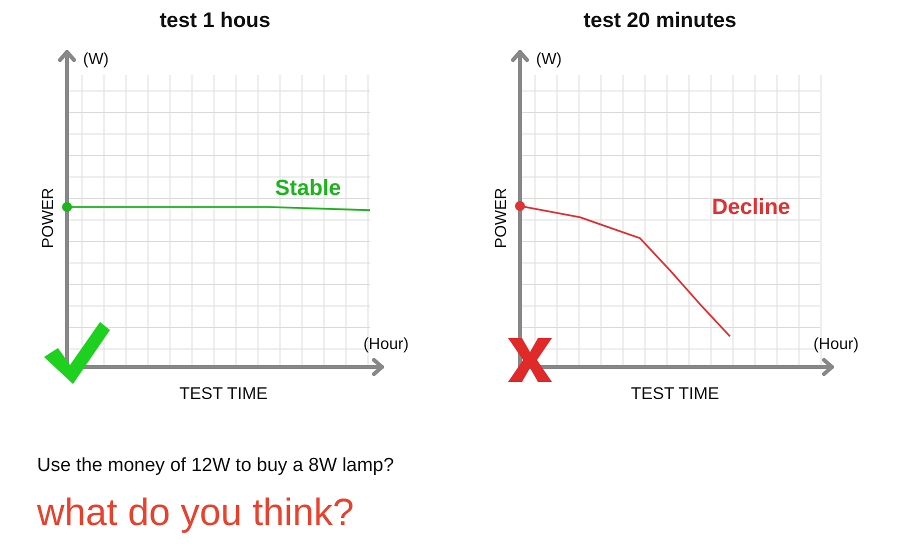 The height and width of the screenshot is (550, 900). What do you see at coordinates (660, 20) in the screenshot?
I see `chart-title: test 20 minutes` at bounding box center [660, 20].